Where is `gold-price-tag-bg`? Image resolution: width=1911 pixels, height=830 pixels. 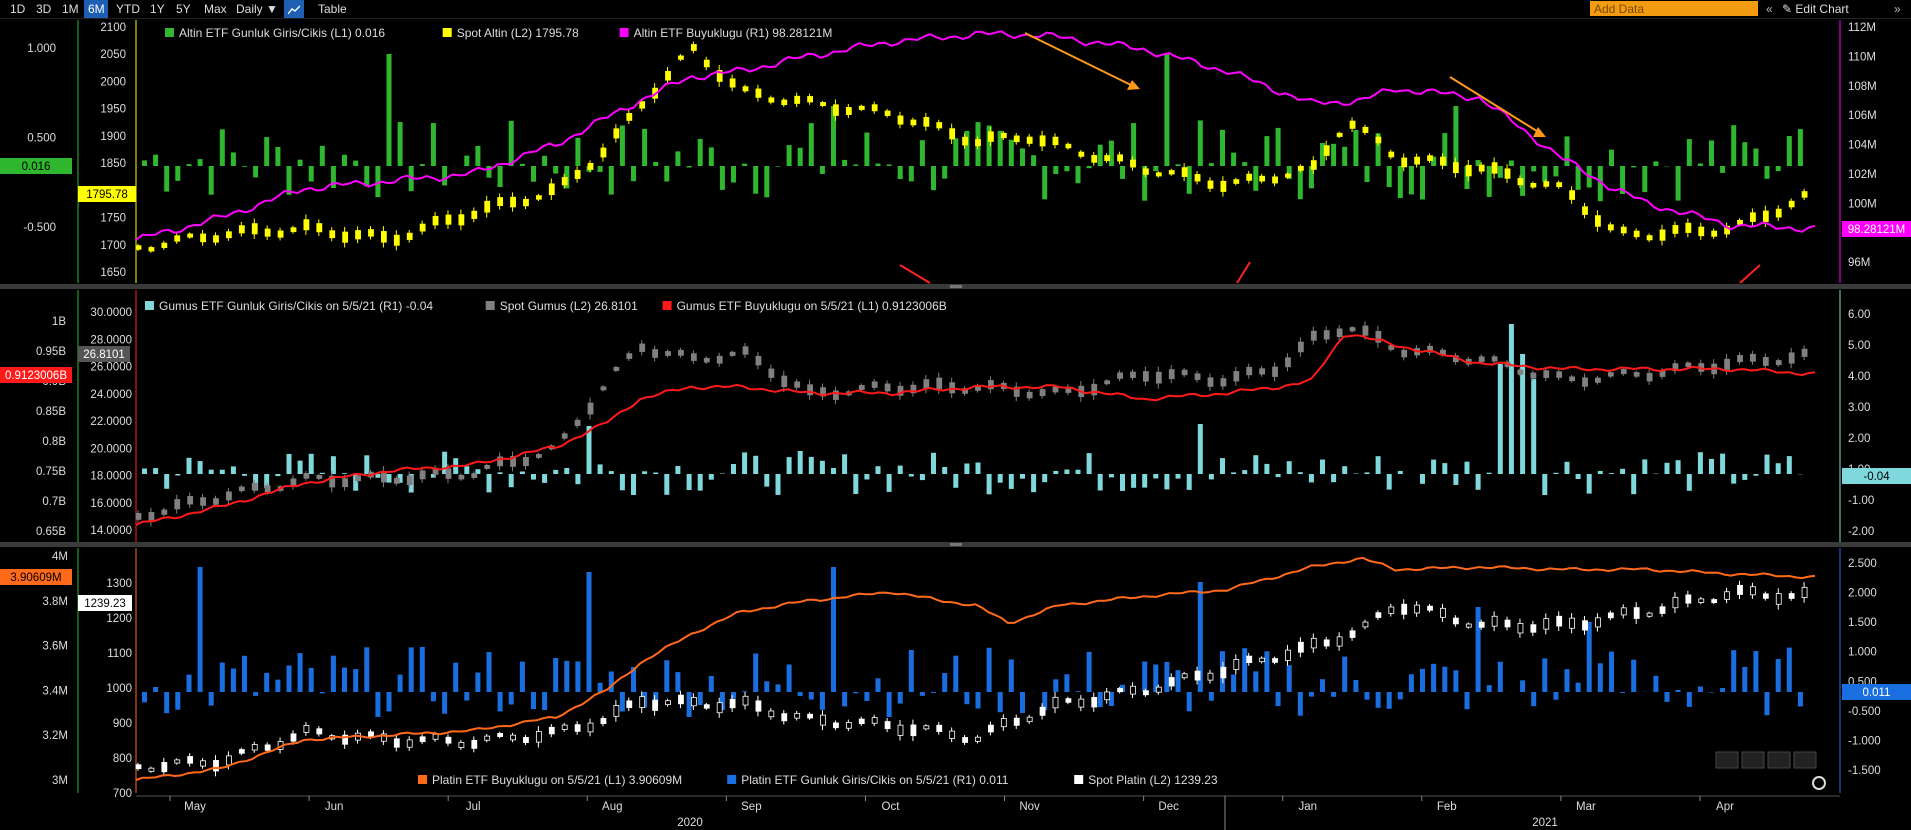
gold-price-tag-bg is located at coordinates (107, 194).